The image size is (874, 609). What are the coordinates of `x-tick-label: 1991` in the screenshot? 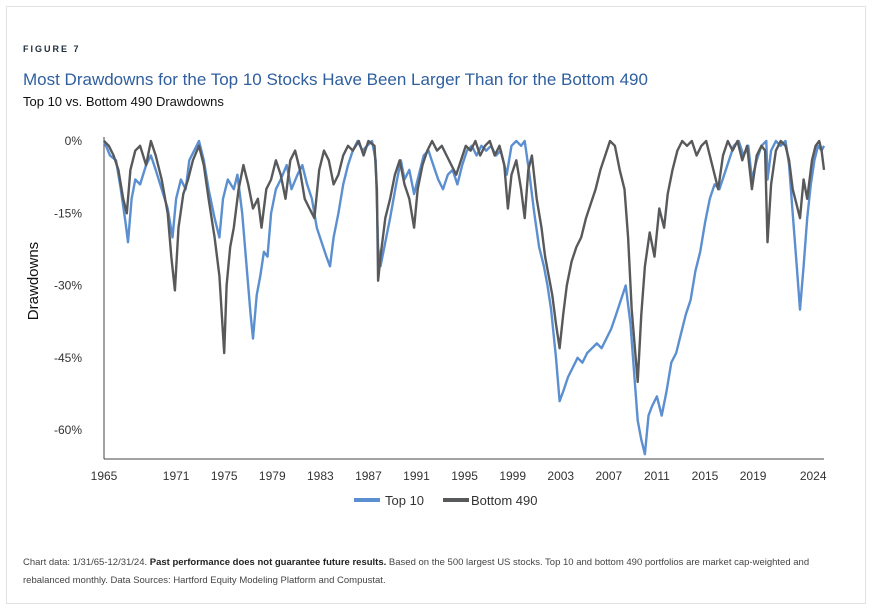 It's located at (416, 476).